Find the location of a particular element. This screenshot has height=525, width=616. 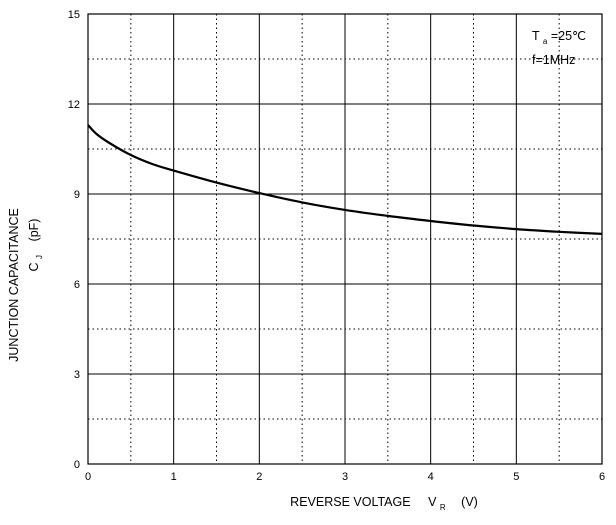

y-axis-label-line1: JUNCTION CAPACITANCE is located at coordinates (14, 285).